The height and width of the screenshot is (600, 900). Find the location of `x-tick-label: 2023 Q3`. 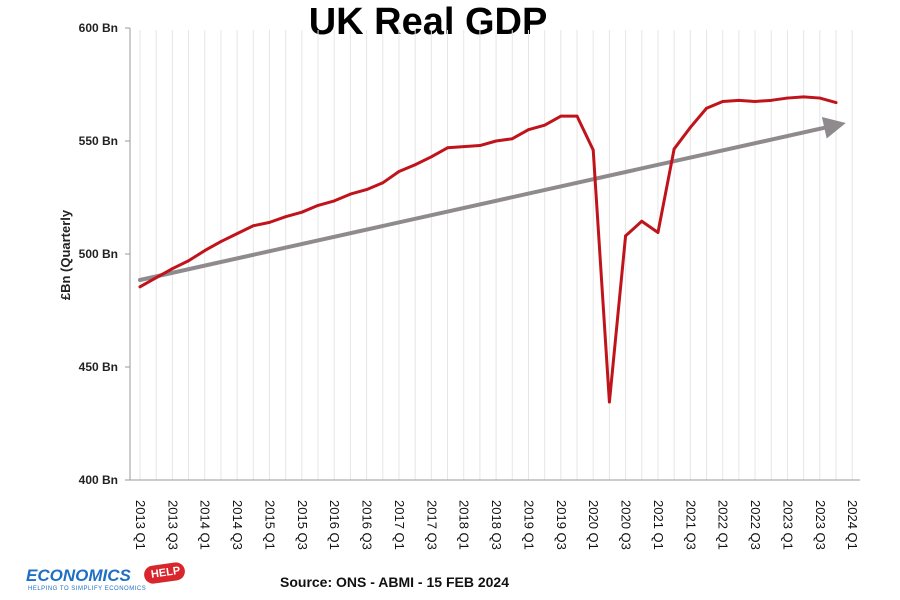

x-tick-label: 2023 Q3 is located at coordinates (820, 525).